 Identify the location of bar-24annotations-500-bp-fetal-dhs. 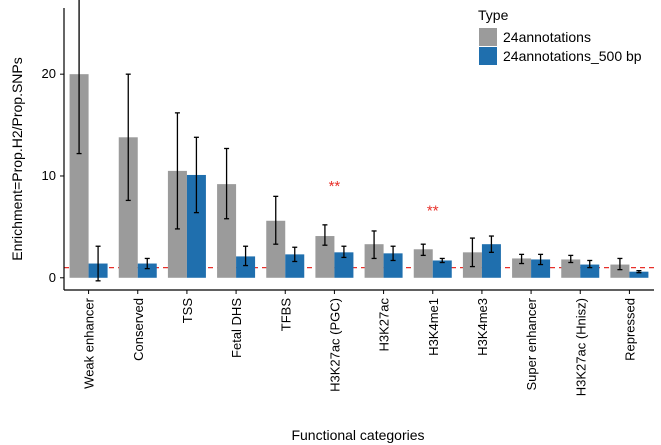
(246, 267).